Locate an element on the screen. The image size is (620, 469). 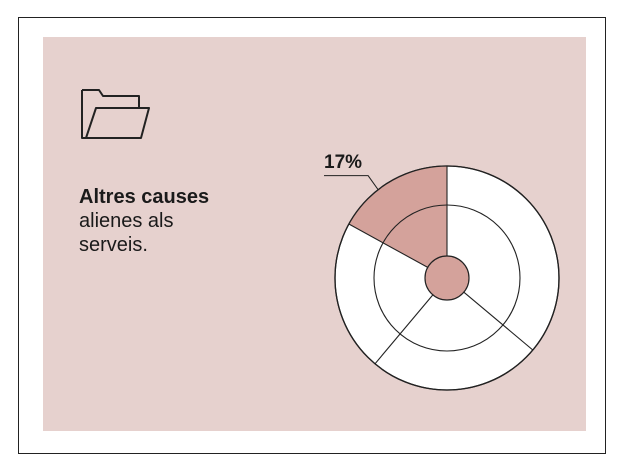
slice-label: 17% is located at coordinates (343, 162).